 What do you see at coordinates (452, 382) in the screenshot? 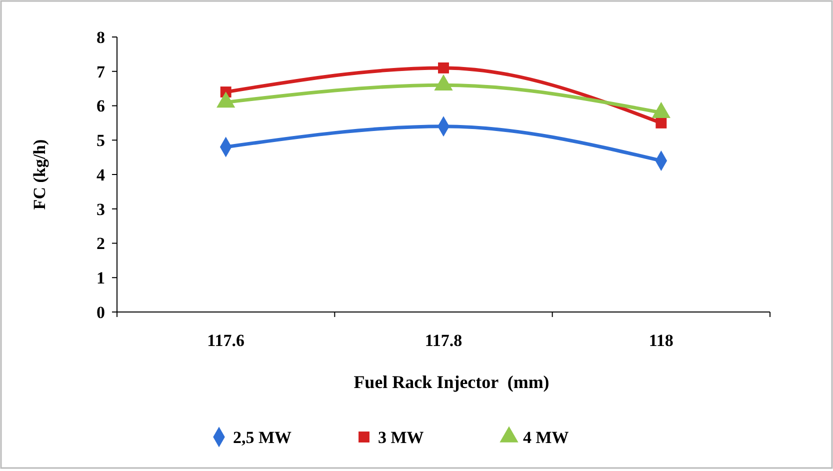
I see `x-axis-title: Fuel Rack Injector (mm)` at bounding box center [452, 382].